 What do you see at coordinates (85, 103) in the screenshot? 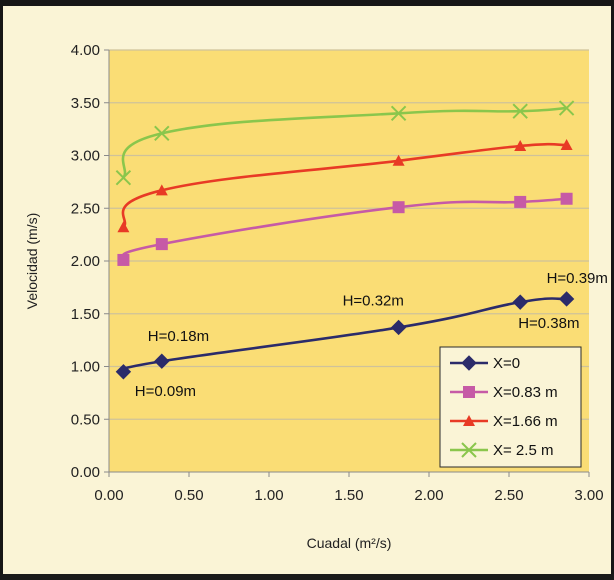
I see `y-tick-label: 3.50` at bounding box center [85, 103].